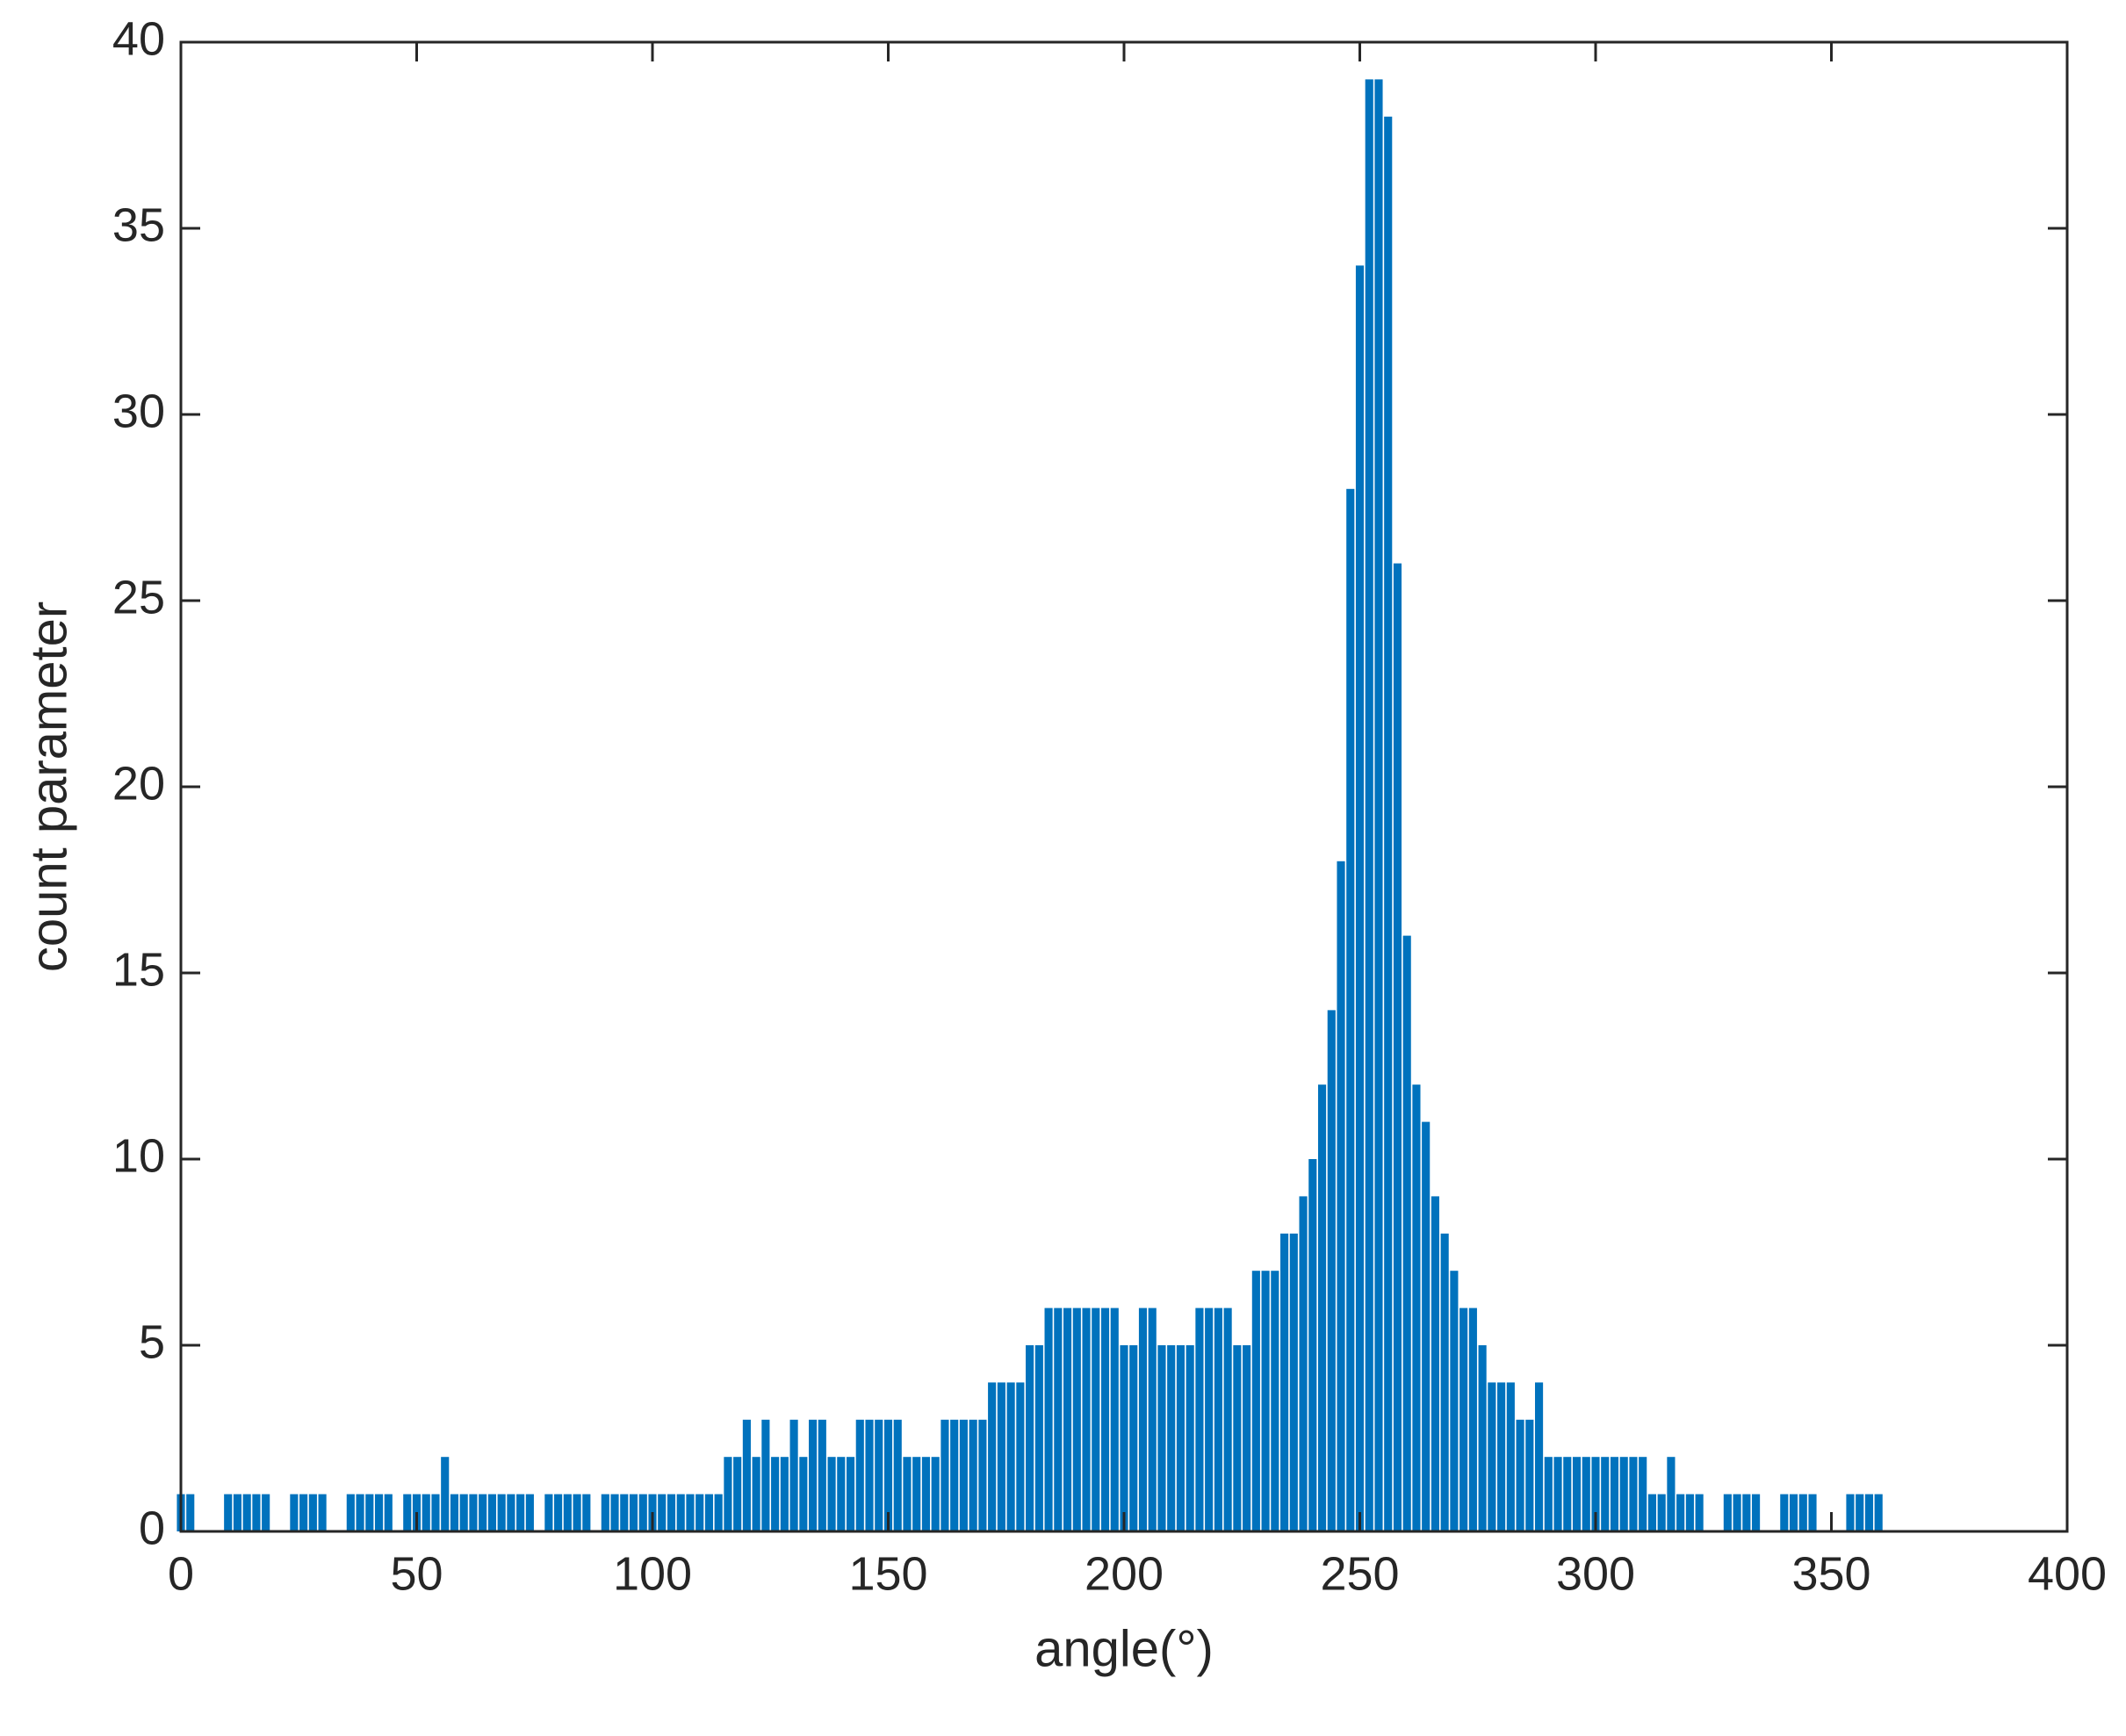  Describe the element at coordinates (138, 38) in the screenshot. I see `y-tick-label: 40` at that location.